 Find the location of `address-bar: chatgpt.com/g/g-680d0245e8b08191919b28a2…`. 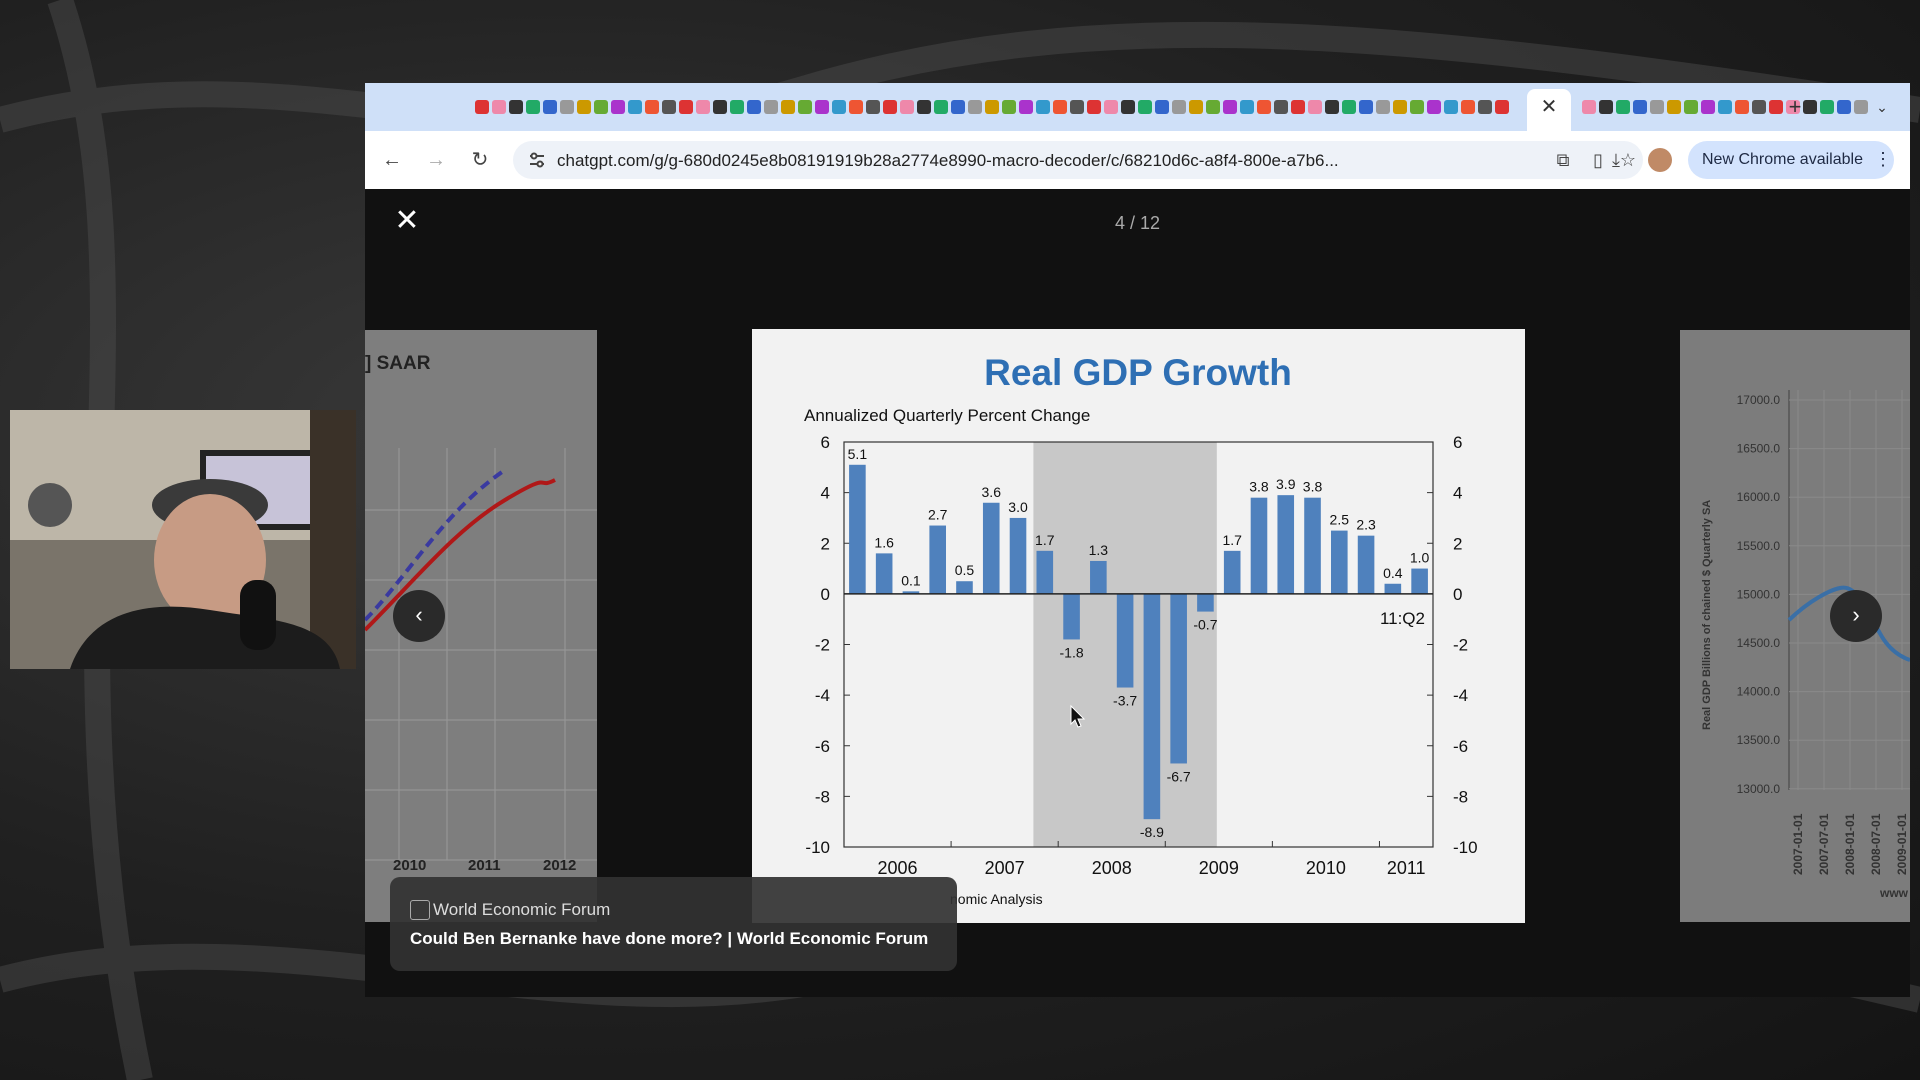

address-bar: chatgpt.com/g/g-680d0245e8b08191919b28a2… is located at coordinates (1078, 160).